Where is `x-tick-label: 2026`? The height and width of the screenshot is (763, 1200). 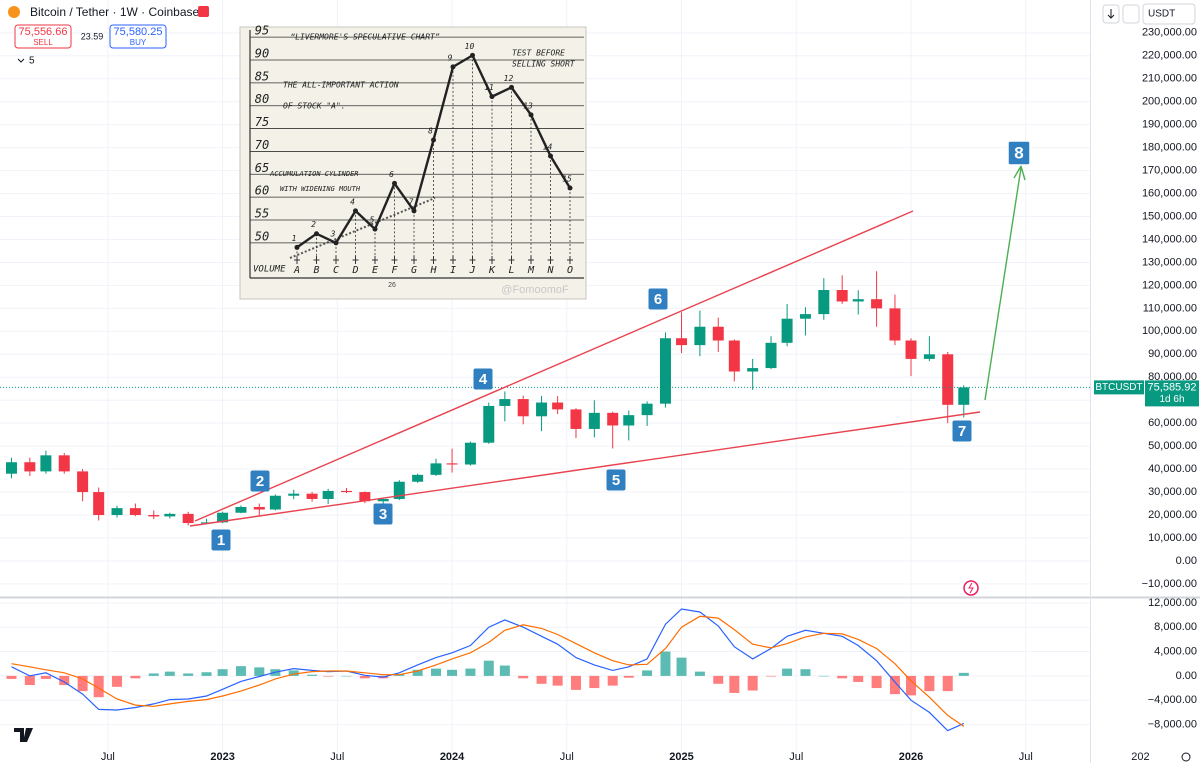
x-tick-label: 2026 is located at coordinates (911, 757).